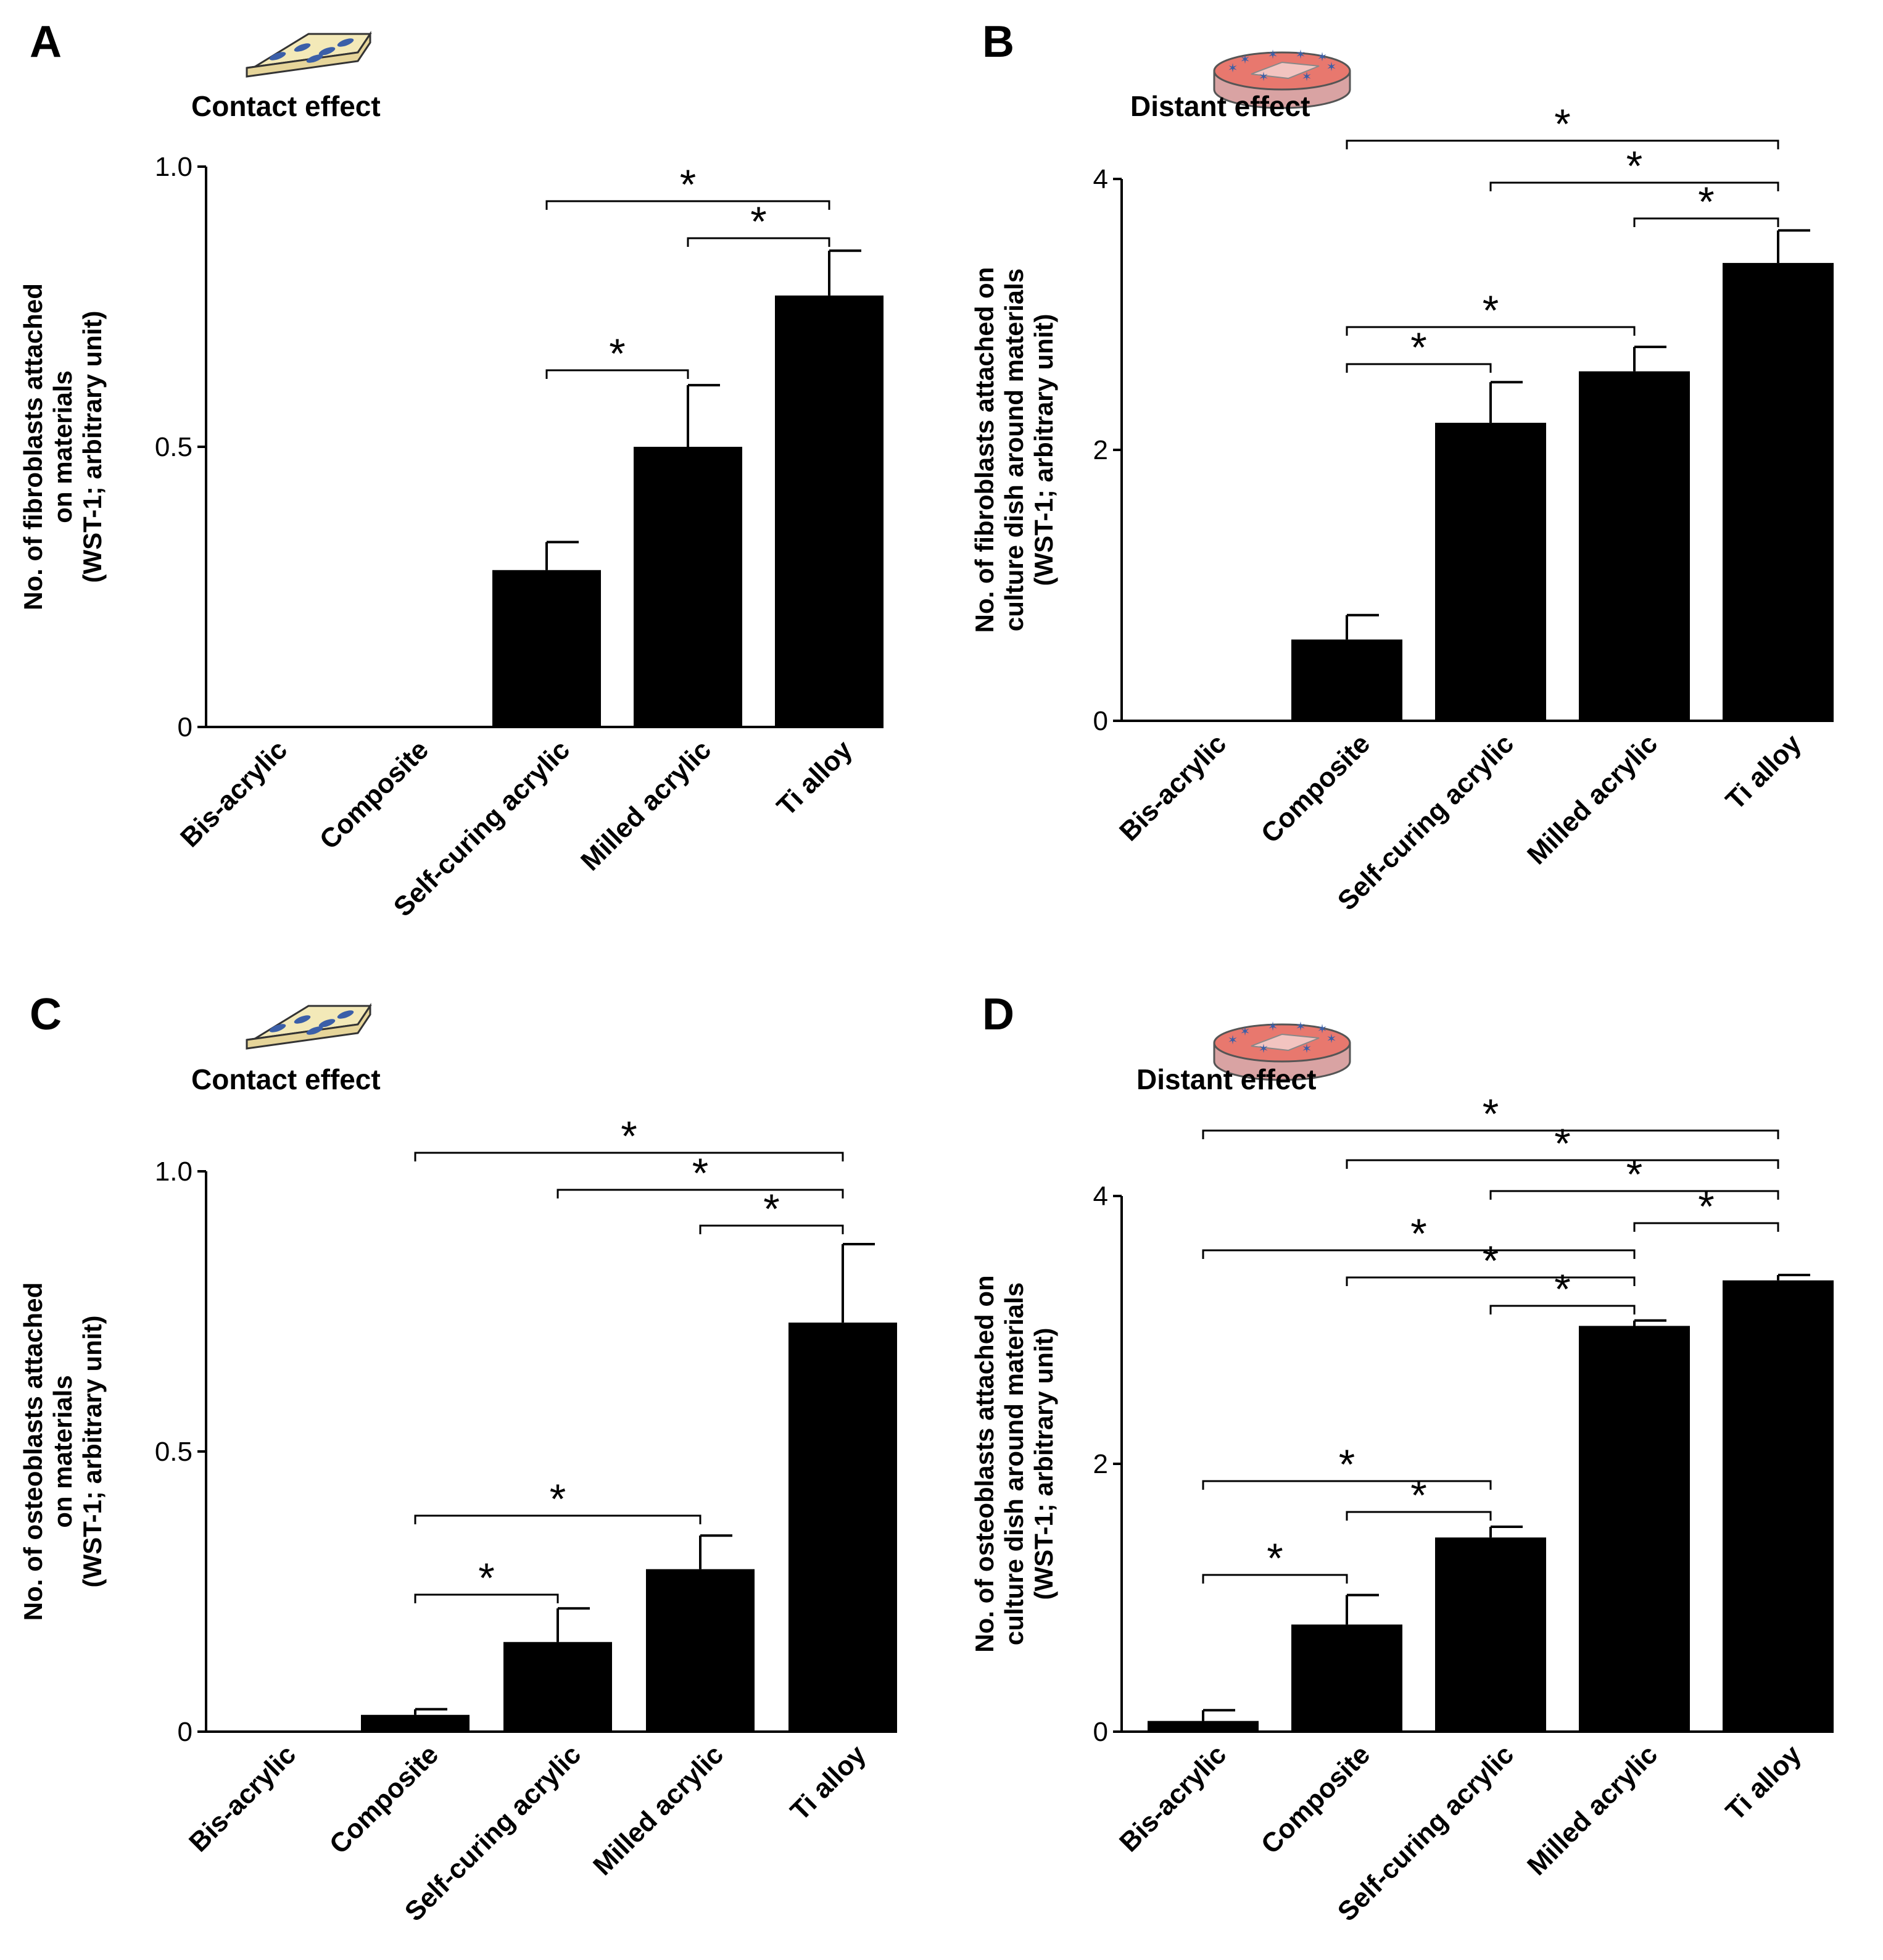 Image resolution: width=1883 pixels, height=1960 pixels. Describe the element at coordinates (286, 106) in the screenshot. I see `panel-subtitle: Contact effect` at that location.